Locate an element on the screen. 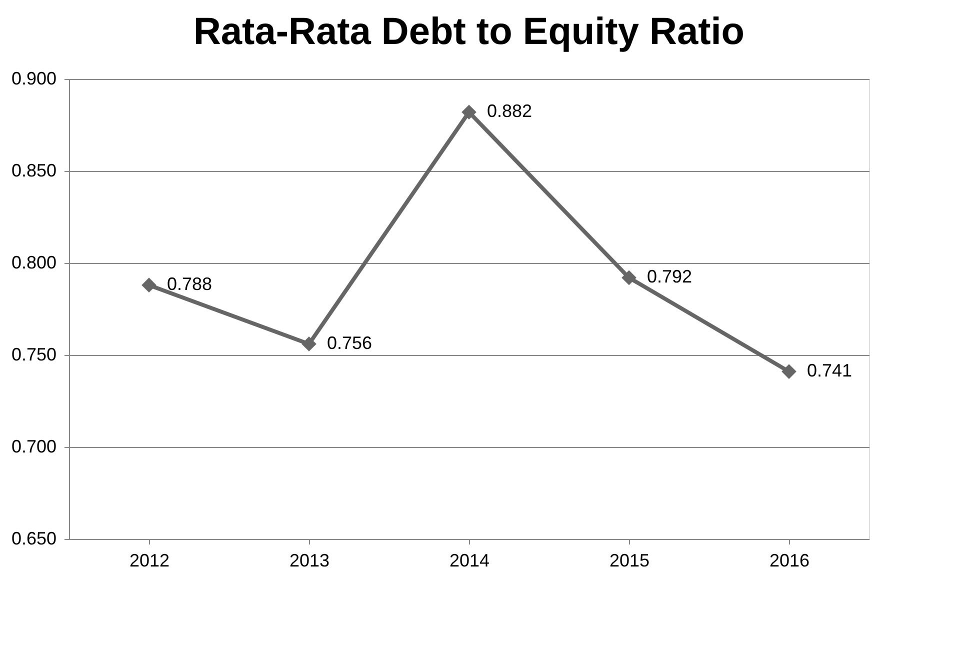 The image size is (969, 664). x-tick-label: 2014 is located at coordinates (469, 560).